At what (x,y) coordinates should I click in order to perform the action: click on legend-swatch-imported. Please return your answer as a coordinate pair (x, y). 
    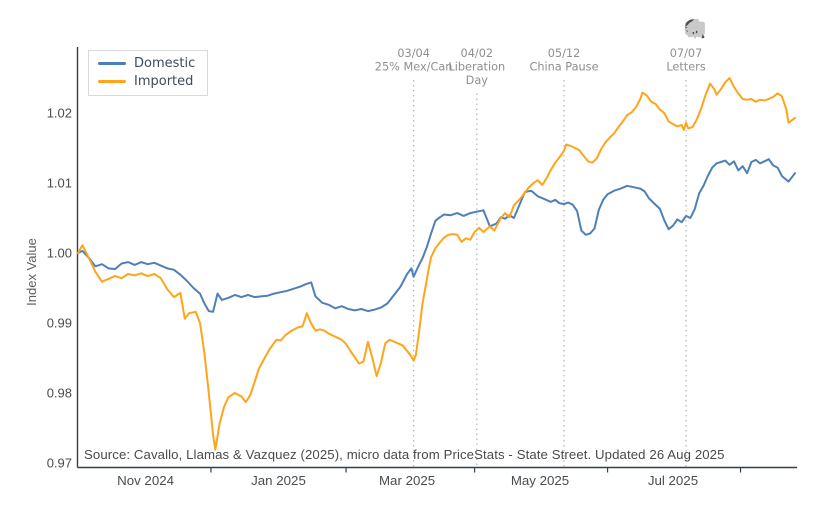
    Looking at the image, I should click on (112, 81).